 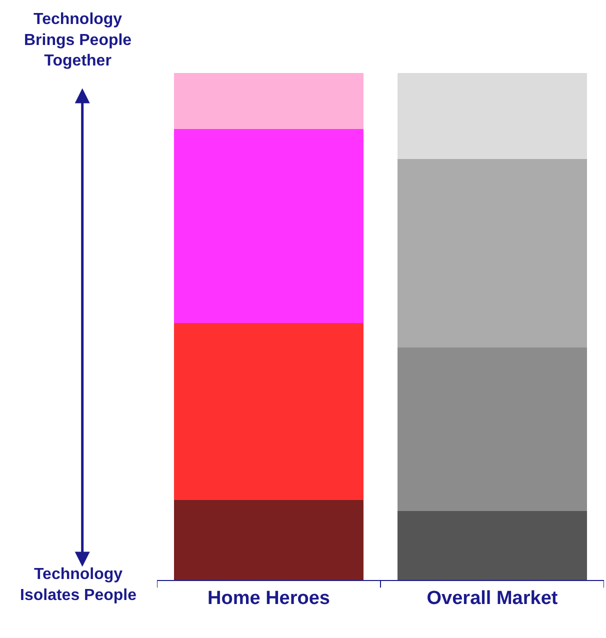 What do you see at coordinates (78, 585) in the screenshot?
I see `text: Technology Isolates People` at bounding box center [78, 585].